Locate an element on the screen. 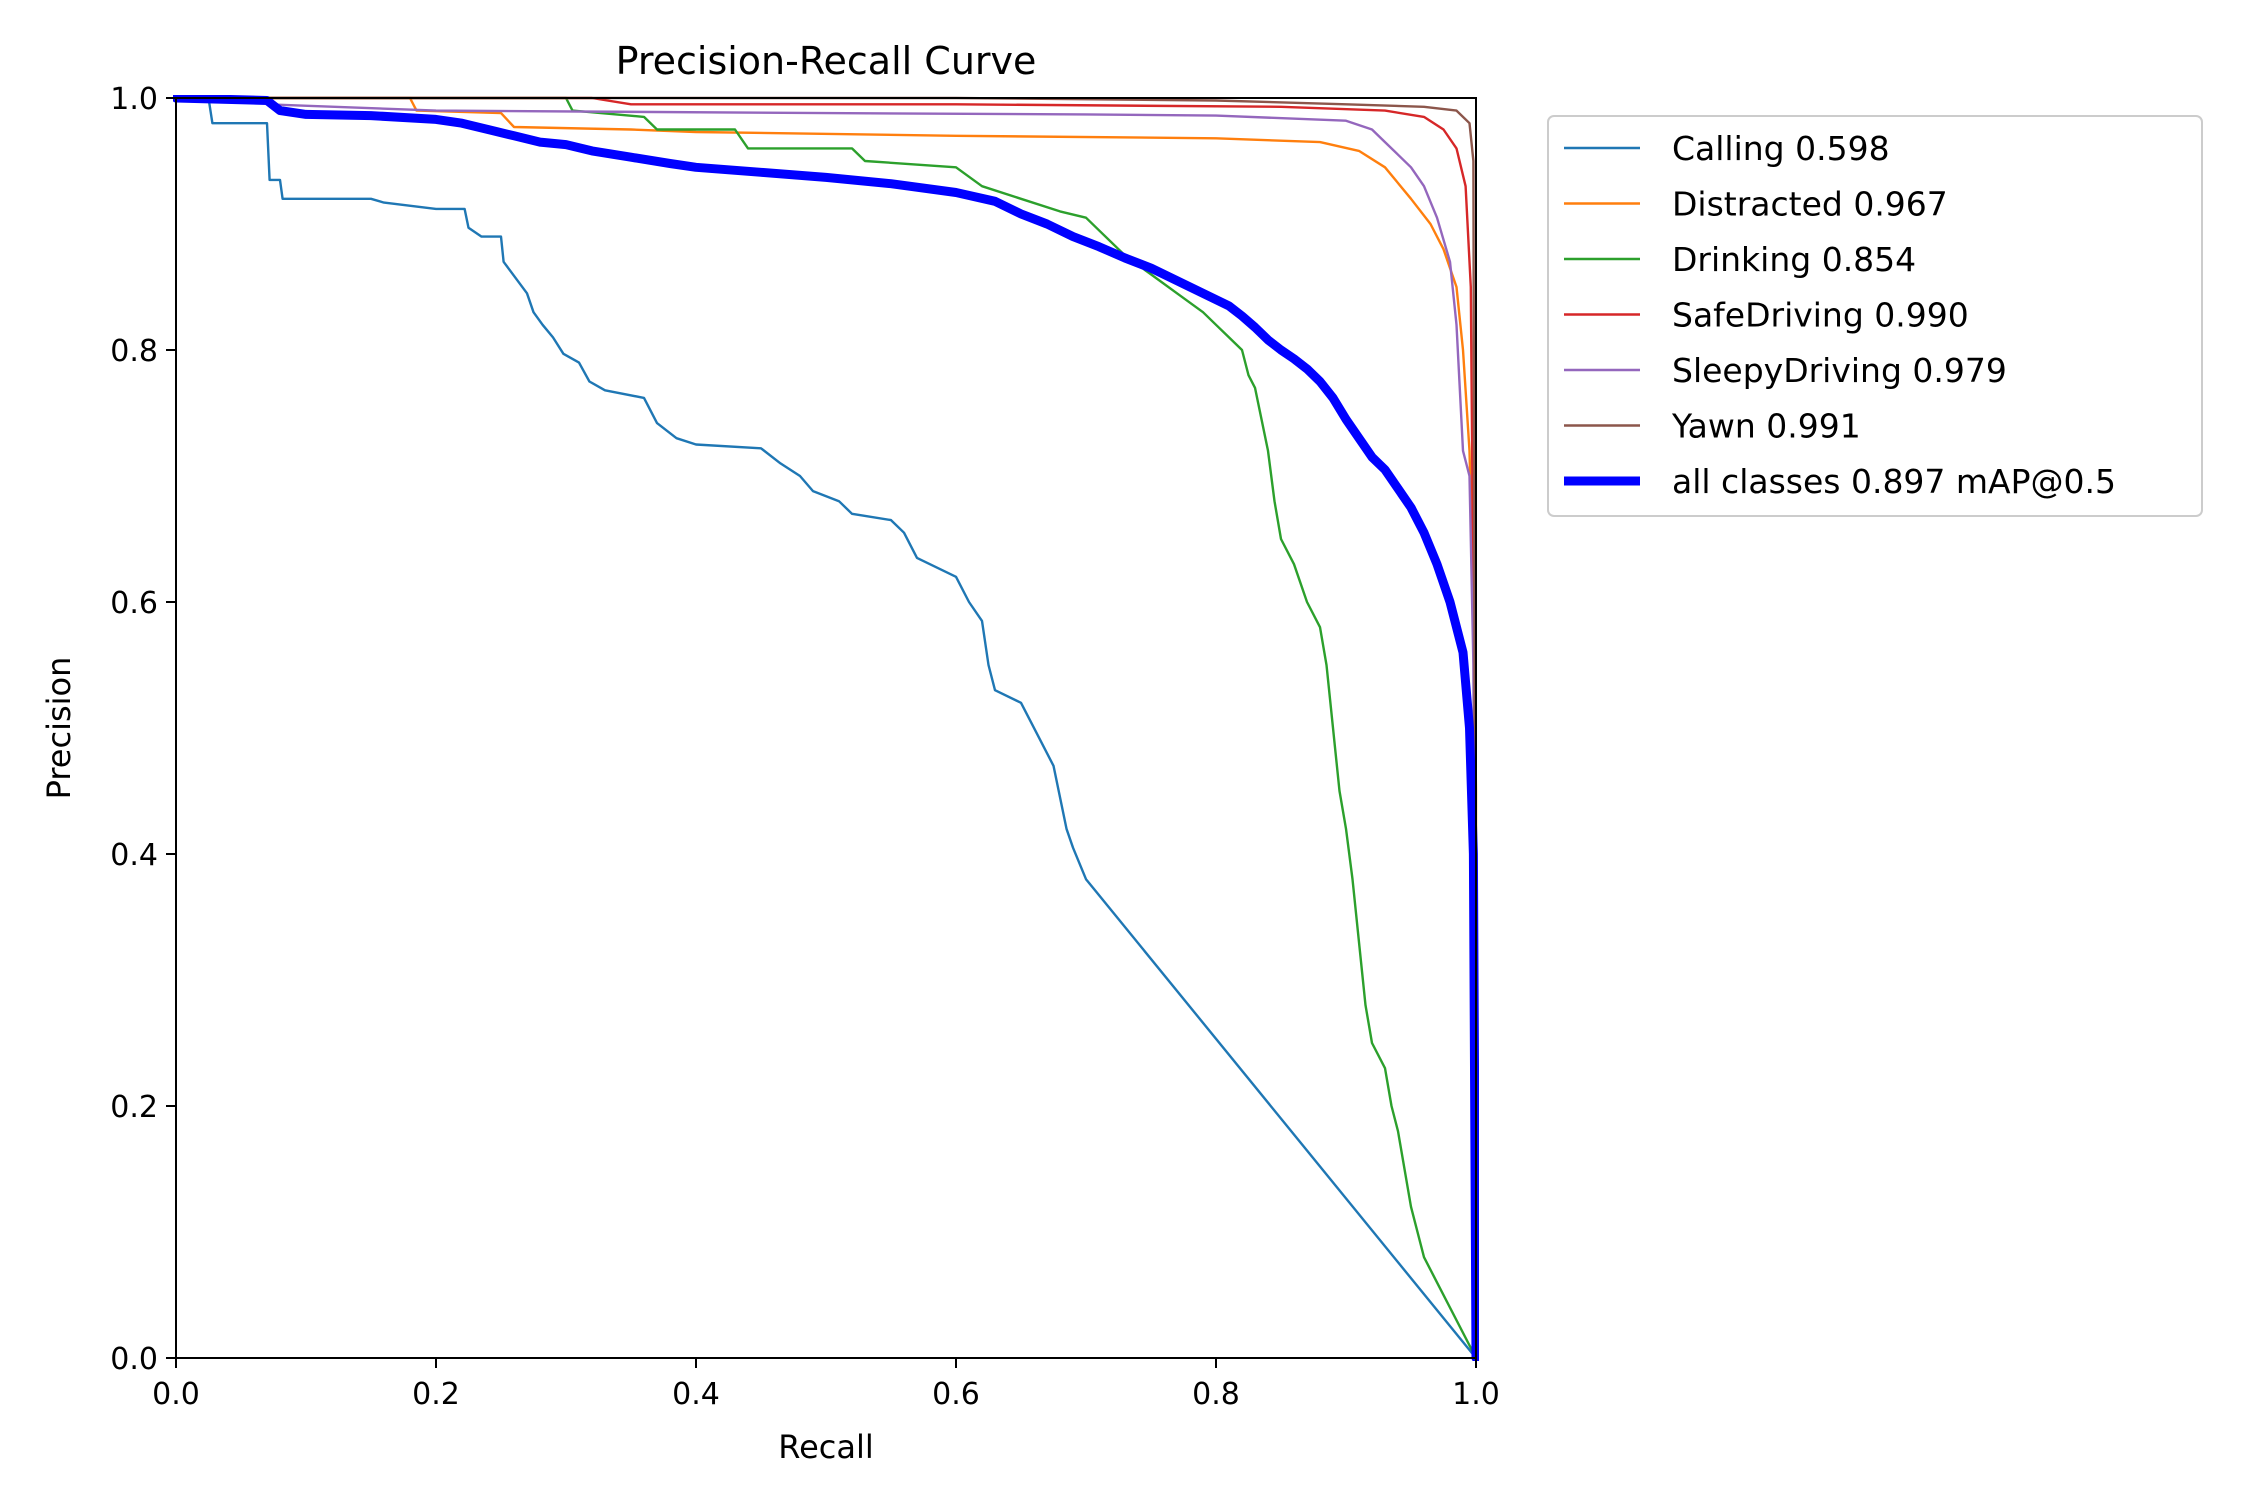 The height and width of the screenshot is (1500, 2250). legend-label: Yawn 0.991 is located at coordinates (1766, 426).